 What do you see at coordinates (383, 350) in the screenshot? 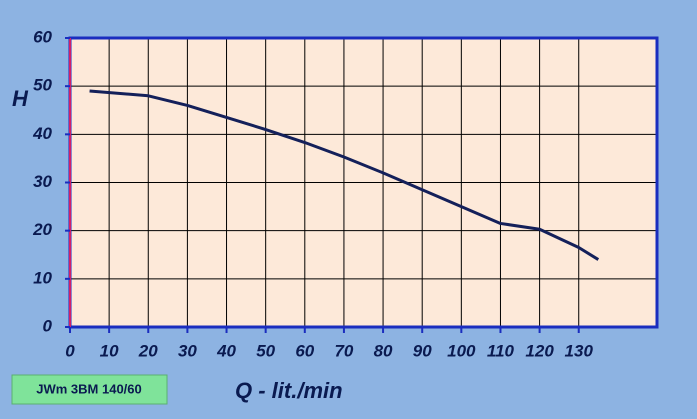
I see `x-tick-label: 80` at bounding box center [383, 350].